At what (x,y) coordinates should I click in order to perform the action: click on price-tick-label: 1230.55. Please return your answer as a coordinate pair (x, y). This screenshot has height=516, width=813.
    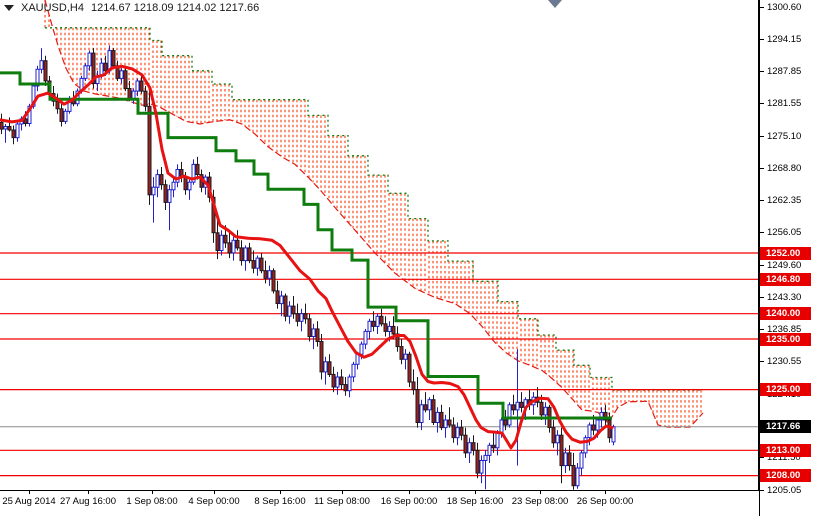
    Looking at the image, I should click on (780, 361).